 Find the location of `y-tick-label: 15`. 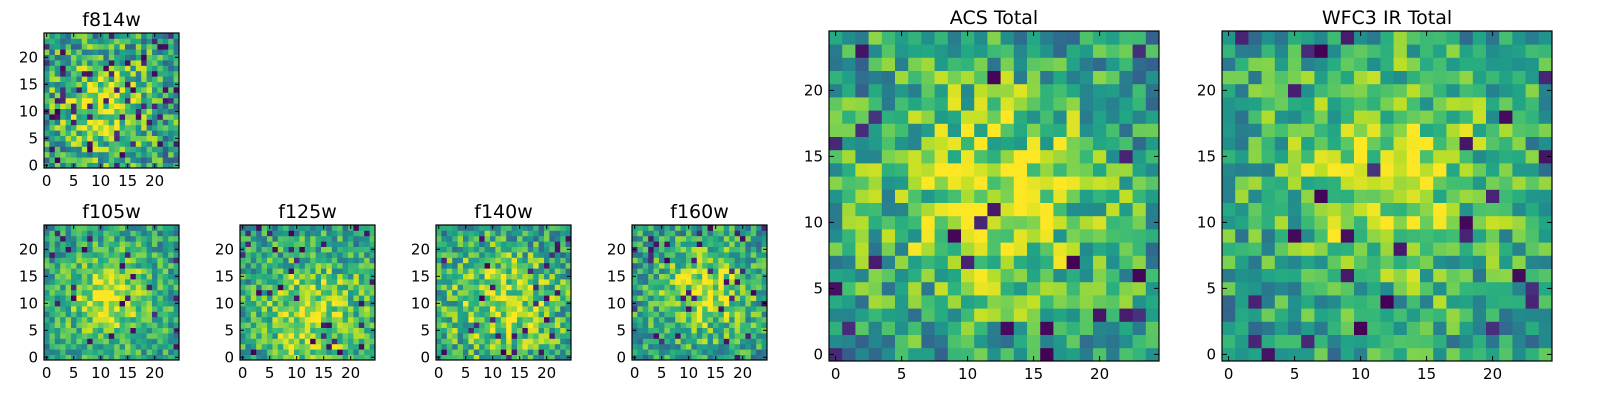

y-tick-label: 15 is located at coordinates (1206, 156).